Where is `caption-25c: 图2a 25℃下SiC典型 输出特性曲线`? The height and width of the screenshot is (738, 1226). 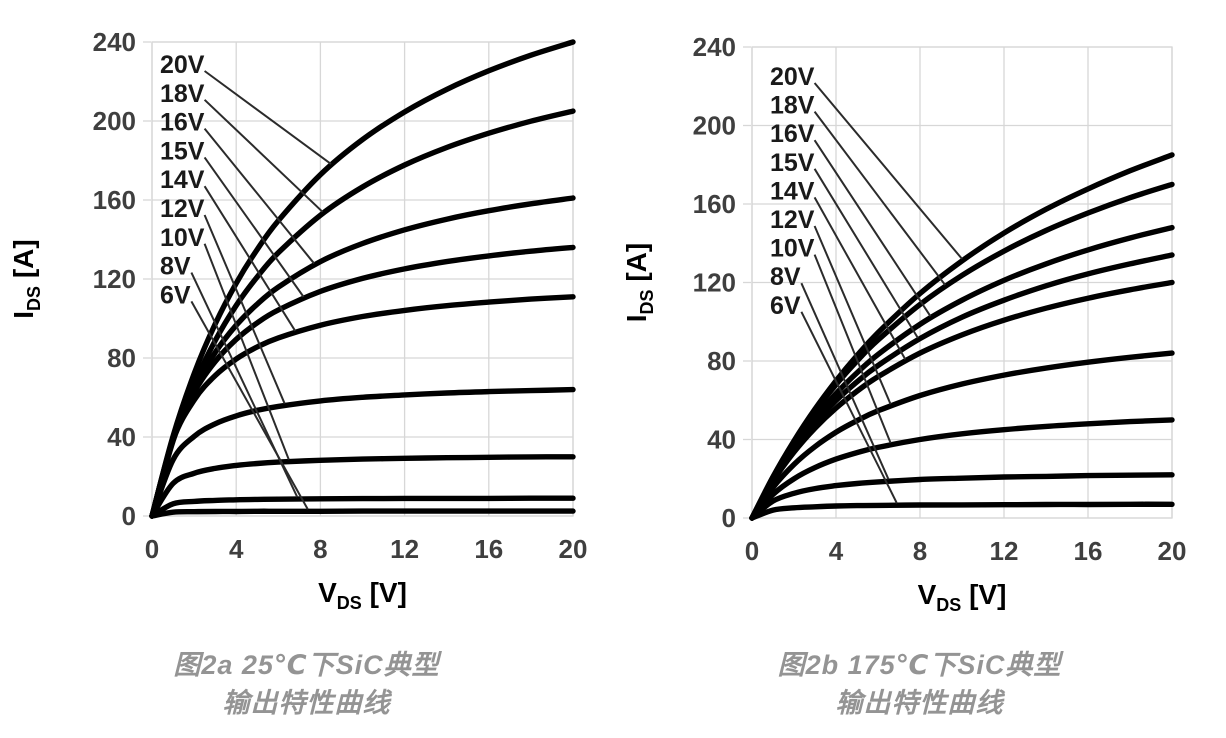
caption-25c: 图2a 25℃下SiC典型 输出特性曲线 is located at coordinates (306, 684).